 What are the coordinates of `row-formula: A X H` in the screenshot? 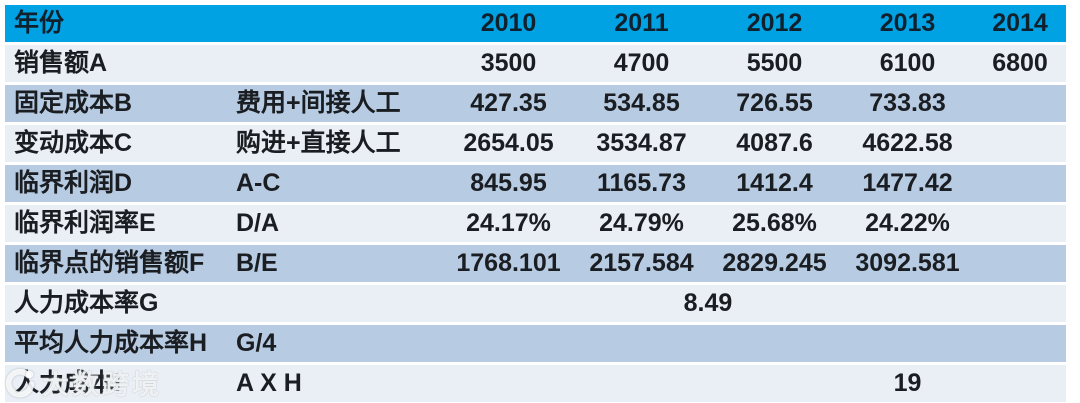 It's located at (338, 383).